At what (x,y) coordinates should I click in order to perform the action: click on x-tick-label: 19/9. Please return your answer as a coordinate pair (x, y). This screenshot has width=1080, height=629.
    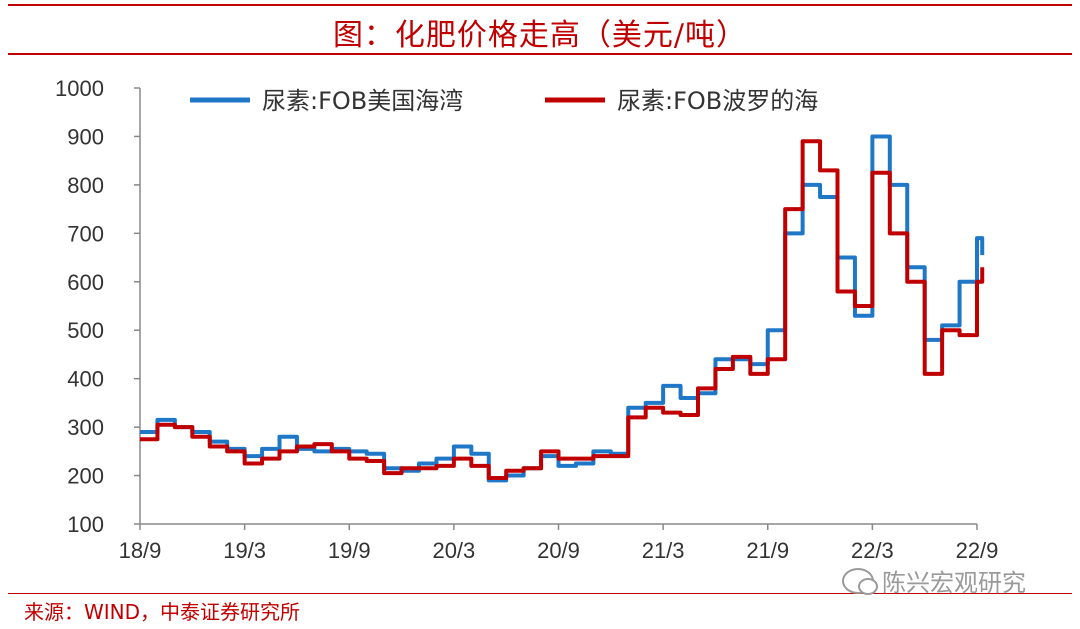
    Looking at the image, I should click on (349, 550).